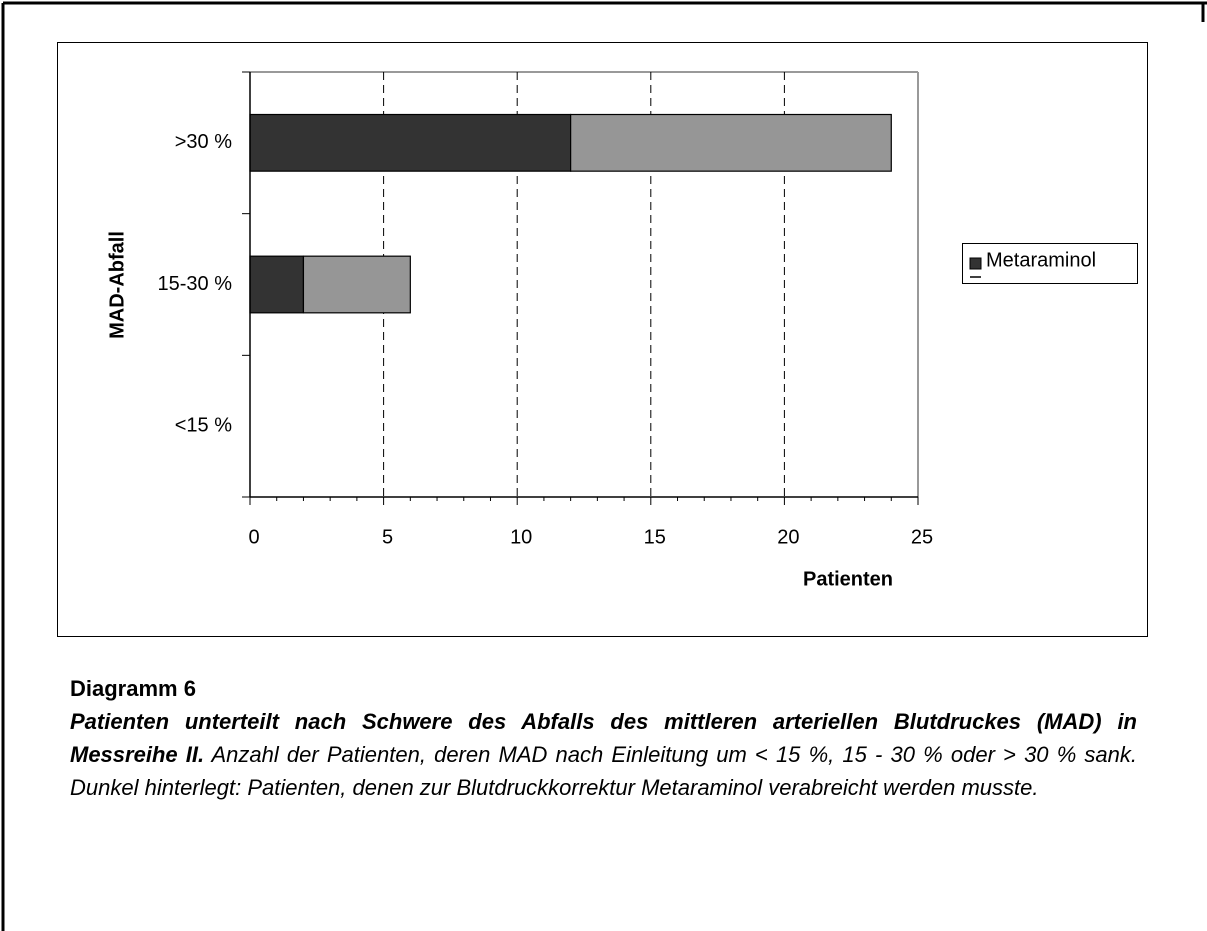 The image size is (1207, 931). I want to click on y-tick-label: <15 %, so click(203, 425).